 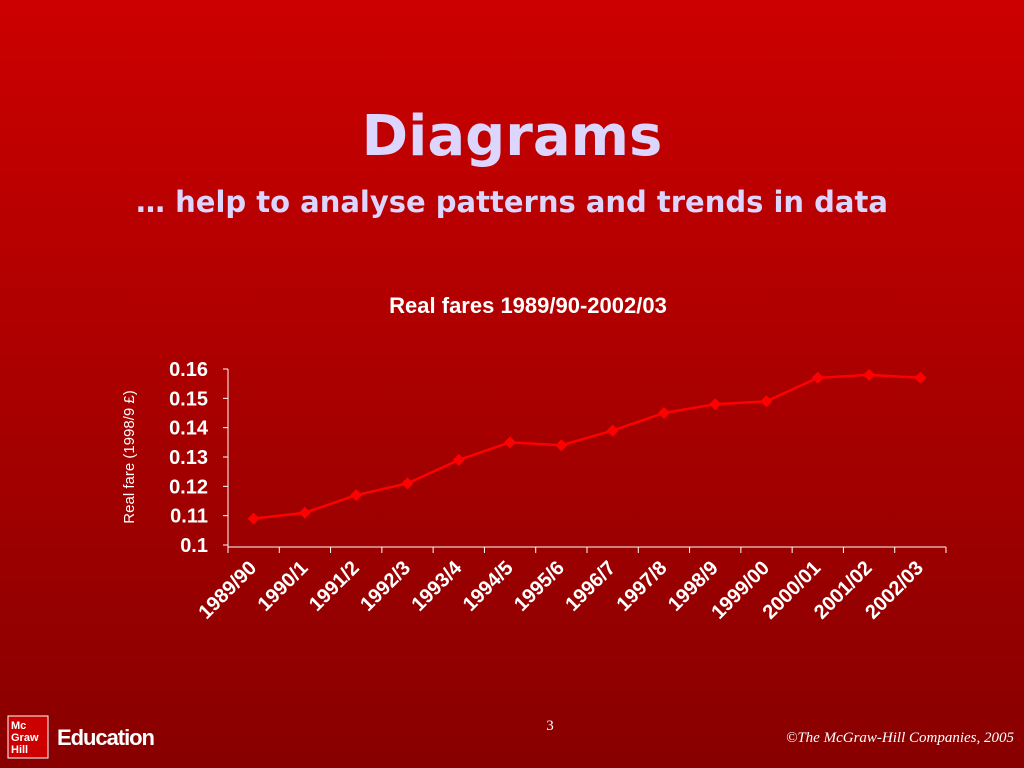 I want to click on chart-title: Real fares 1989/90-2002/03, so click(x=528, y=305).